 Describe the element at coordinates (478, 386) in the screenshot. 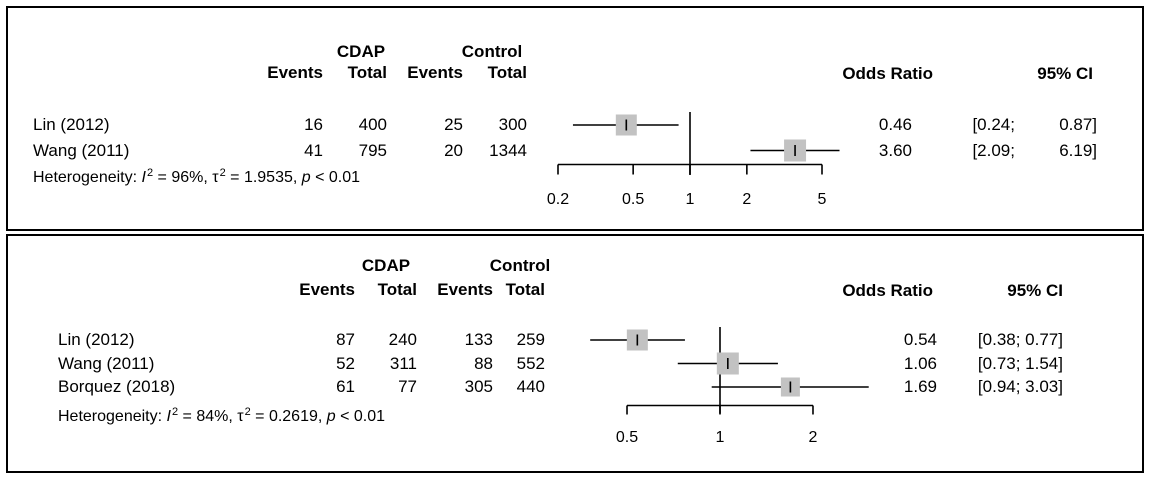

I see `count-cell: 305` at that location.